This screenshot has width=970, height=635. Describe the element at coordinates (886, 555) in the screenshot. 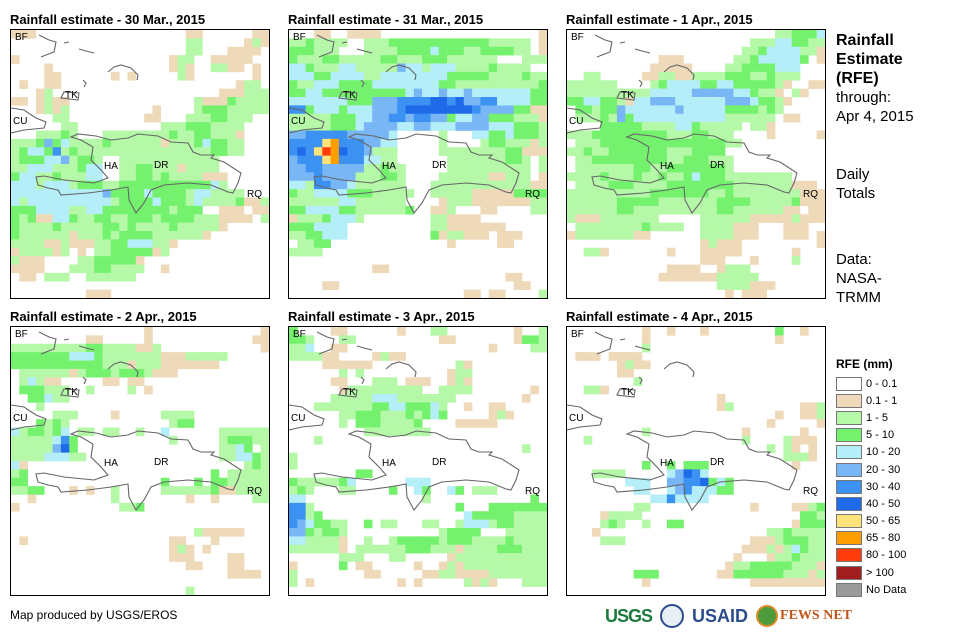

I see `legend-label: 80 - 100` at that location.